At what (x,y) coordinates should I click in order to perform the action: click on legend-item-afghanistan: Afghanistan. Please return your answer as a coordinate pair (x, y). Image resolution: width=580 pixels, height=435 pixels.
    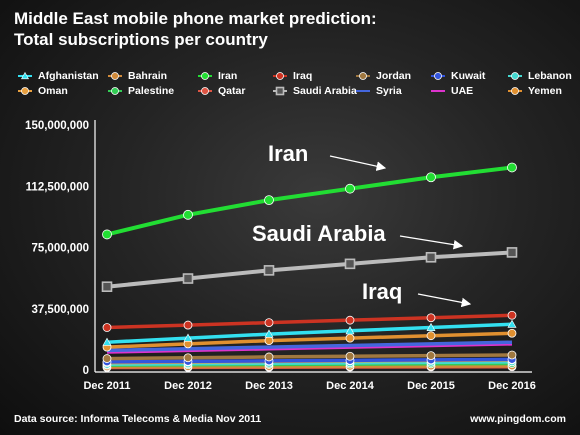
    Looking at the image, I should click on (58, 76).